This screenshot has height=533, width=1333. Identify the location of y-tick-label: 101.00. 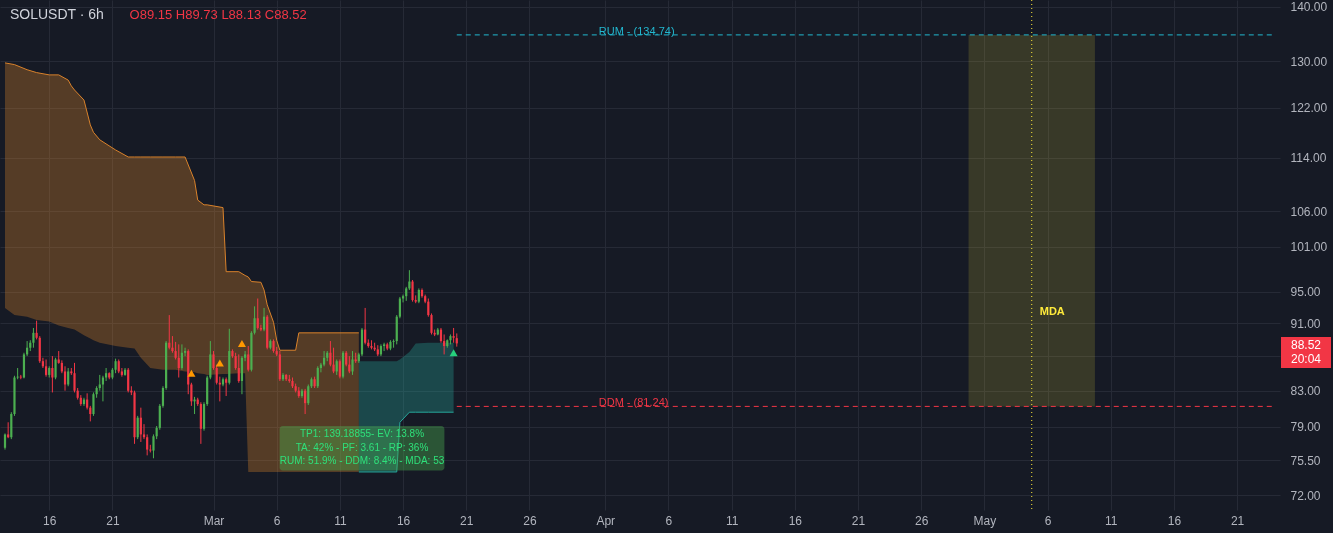
(1309, 247).